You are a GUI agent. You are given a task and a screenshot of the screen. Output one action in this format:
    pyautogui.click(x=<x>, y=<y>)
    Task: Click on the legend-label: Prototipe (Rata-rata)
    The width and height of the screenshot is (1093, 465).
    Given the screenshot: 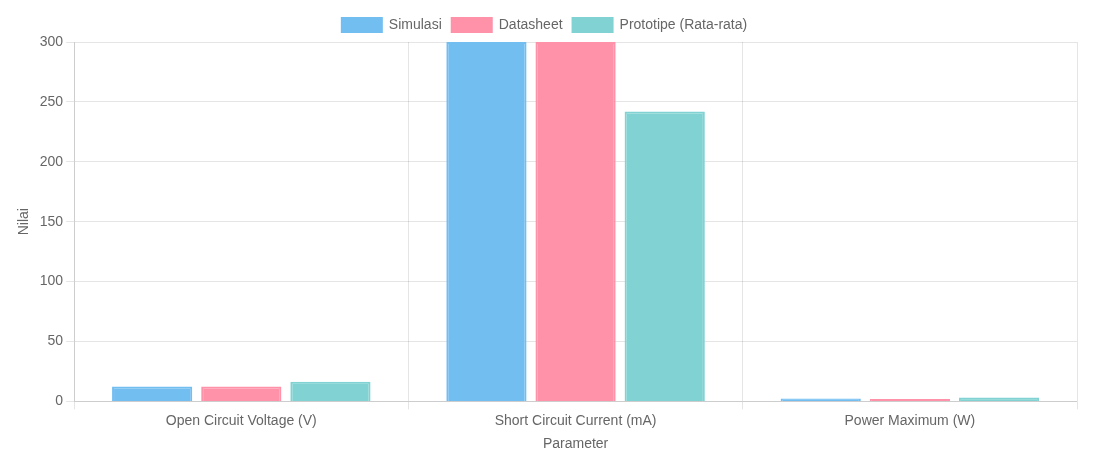 What is the action you would take?
    pyautogui.click(x=683, y=23)
    